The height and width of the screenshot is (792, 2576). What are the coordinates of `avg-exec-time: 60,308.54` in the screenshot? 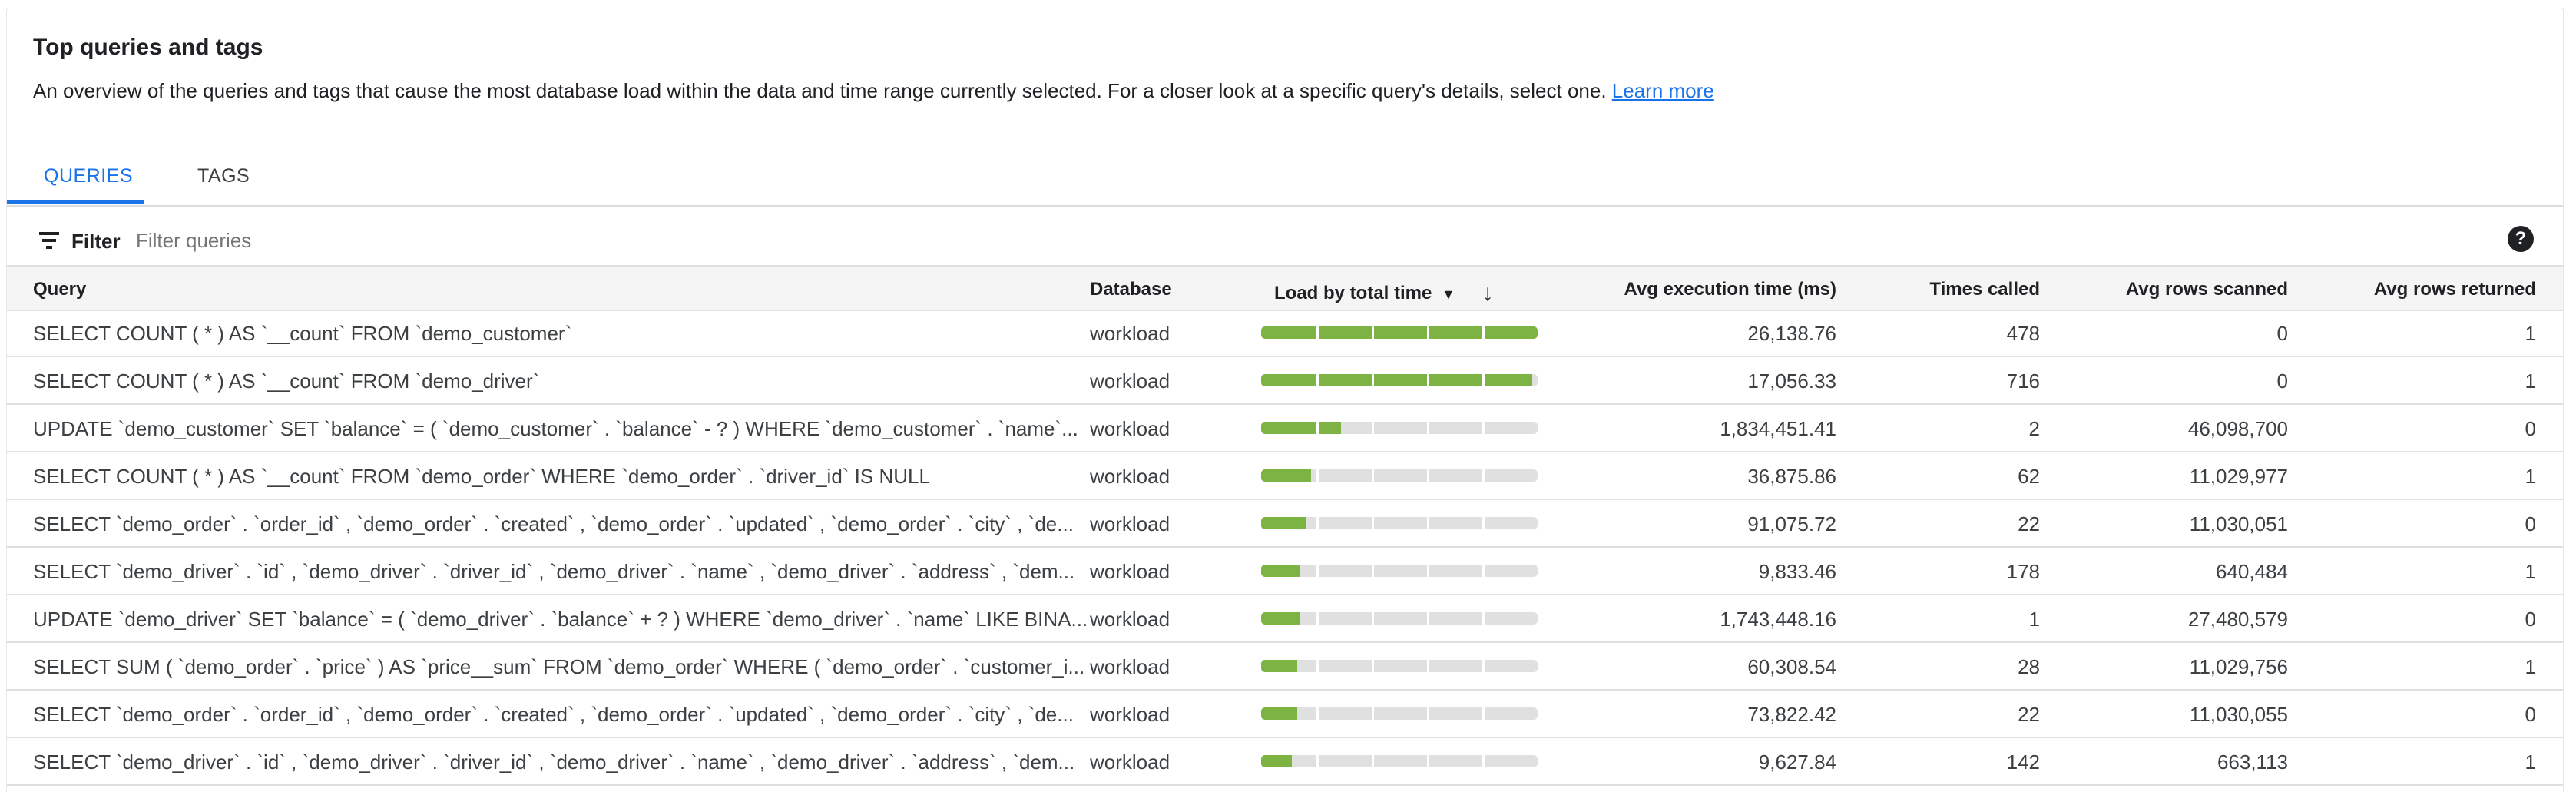 It's located at (1791, 666).